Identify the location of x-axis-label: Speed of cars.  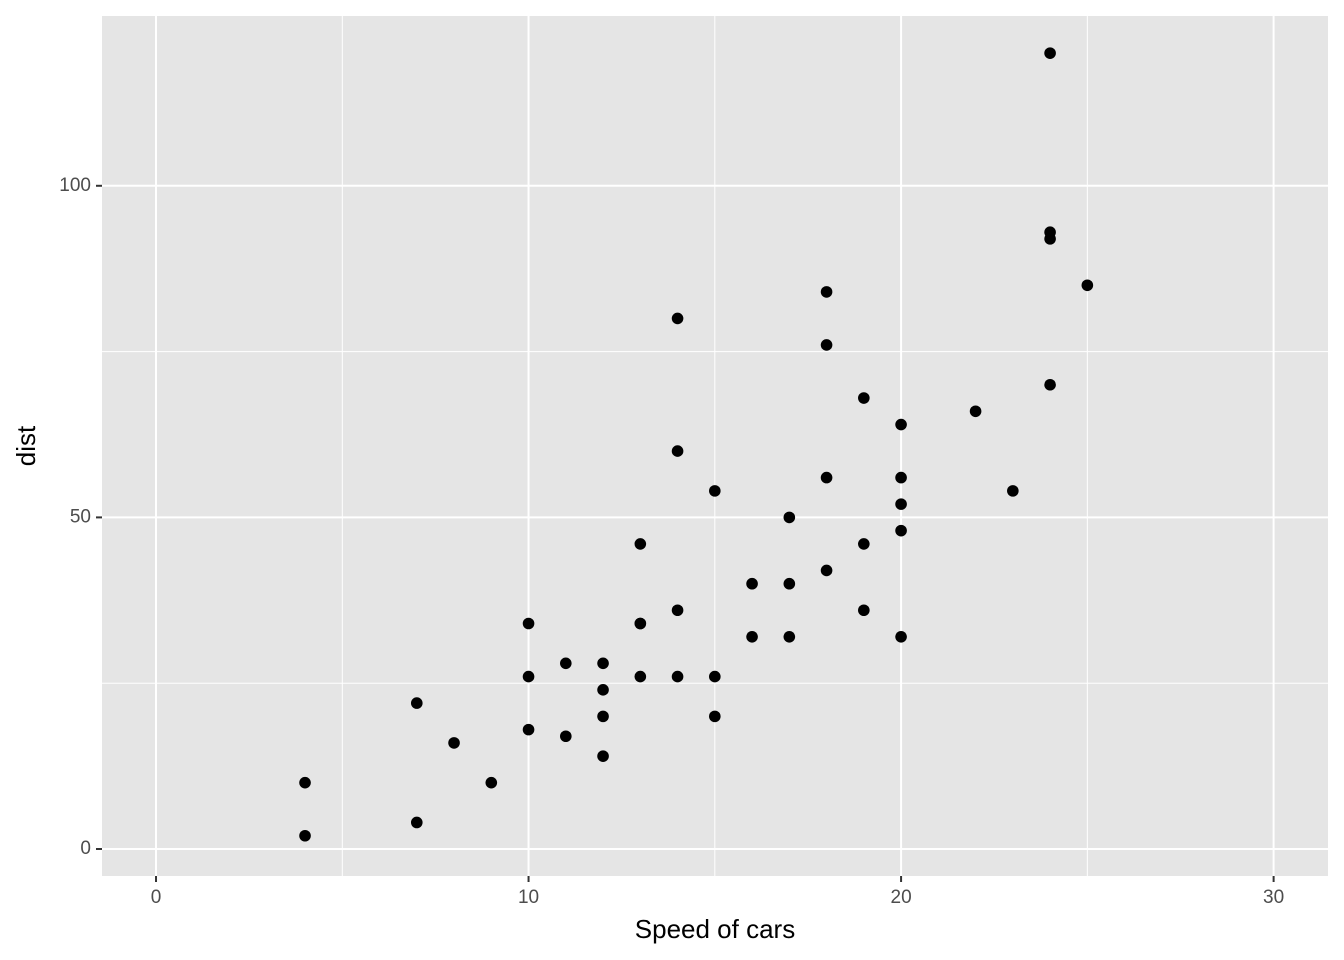
(715, 929).